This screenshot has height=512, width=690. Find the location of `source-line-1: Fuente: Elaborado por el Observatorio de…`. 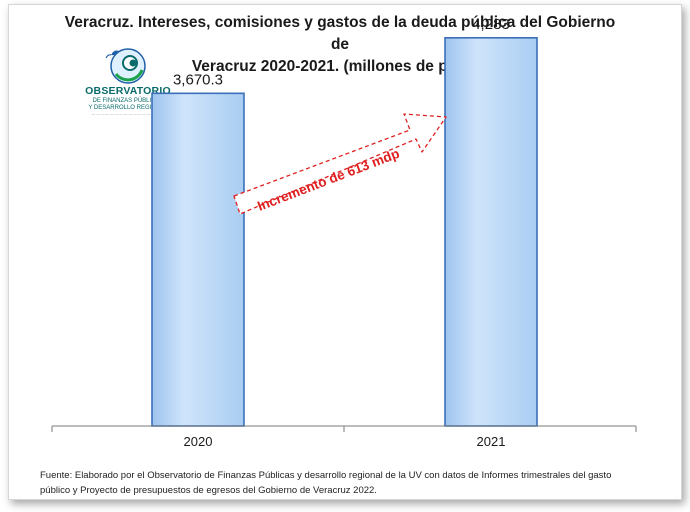

source-line-1: Fuente: Elaborado por el Observatorio de… is located at coordinates (326, 475).